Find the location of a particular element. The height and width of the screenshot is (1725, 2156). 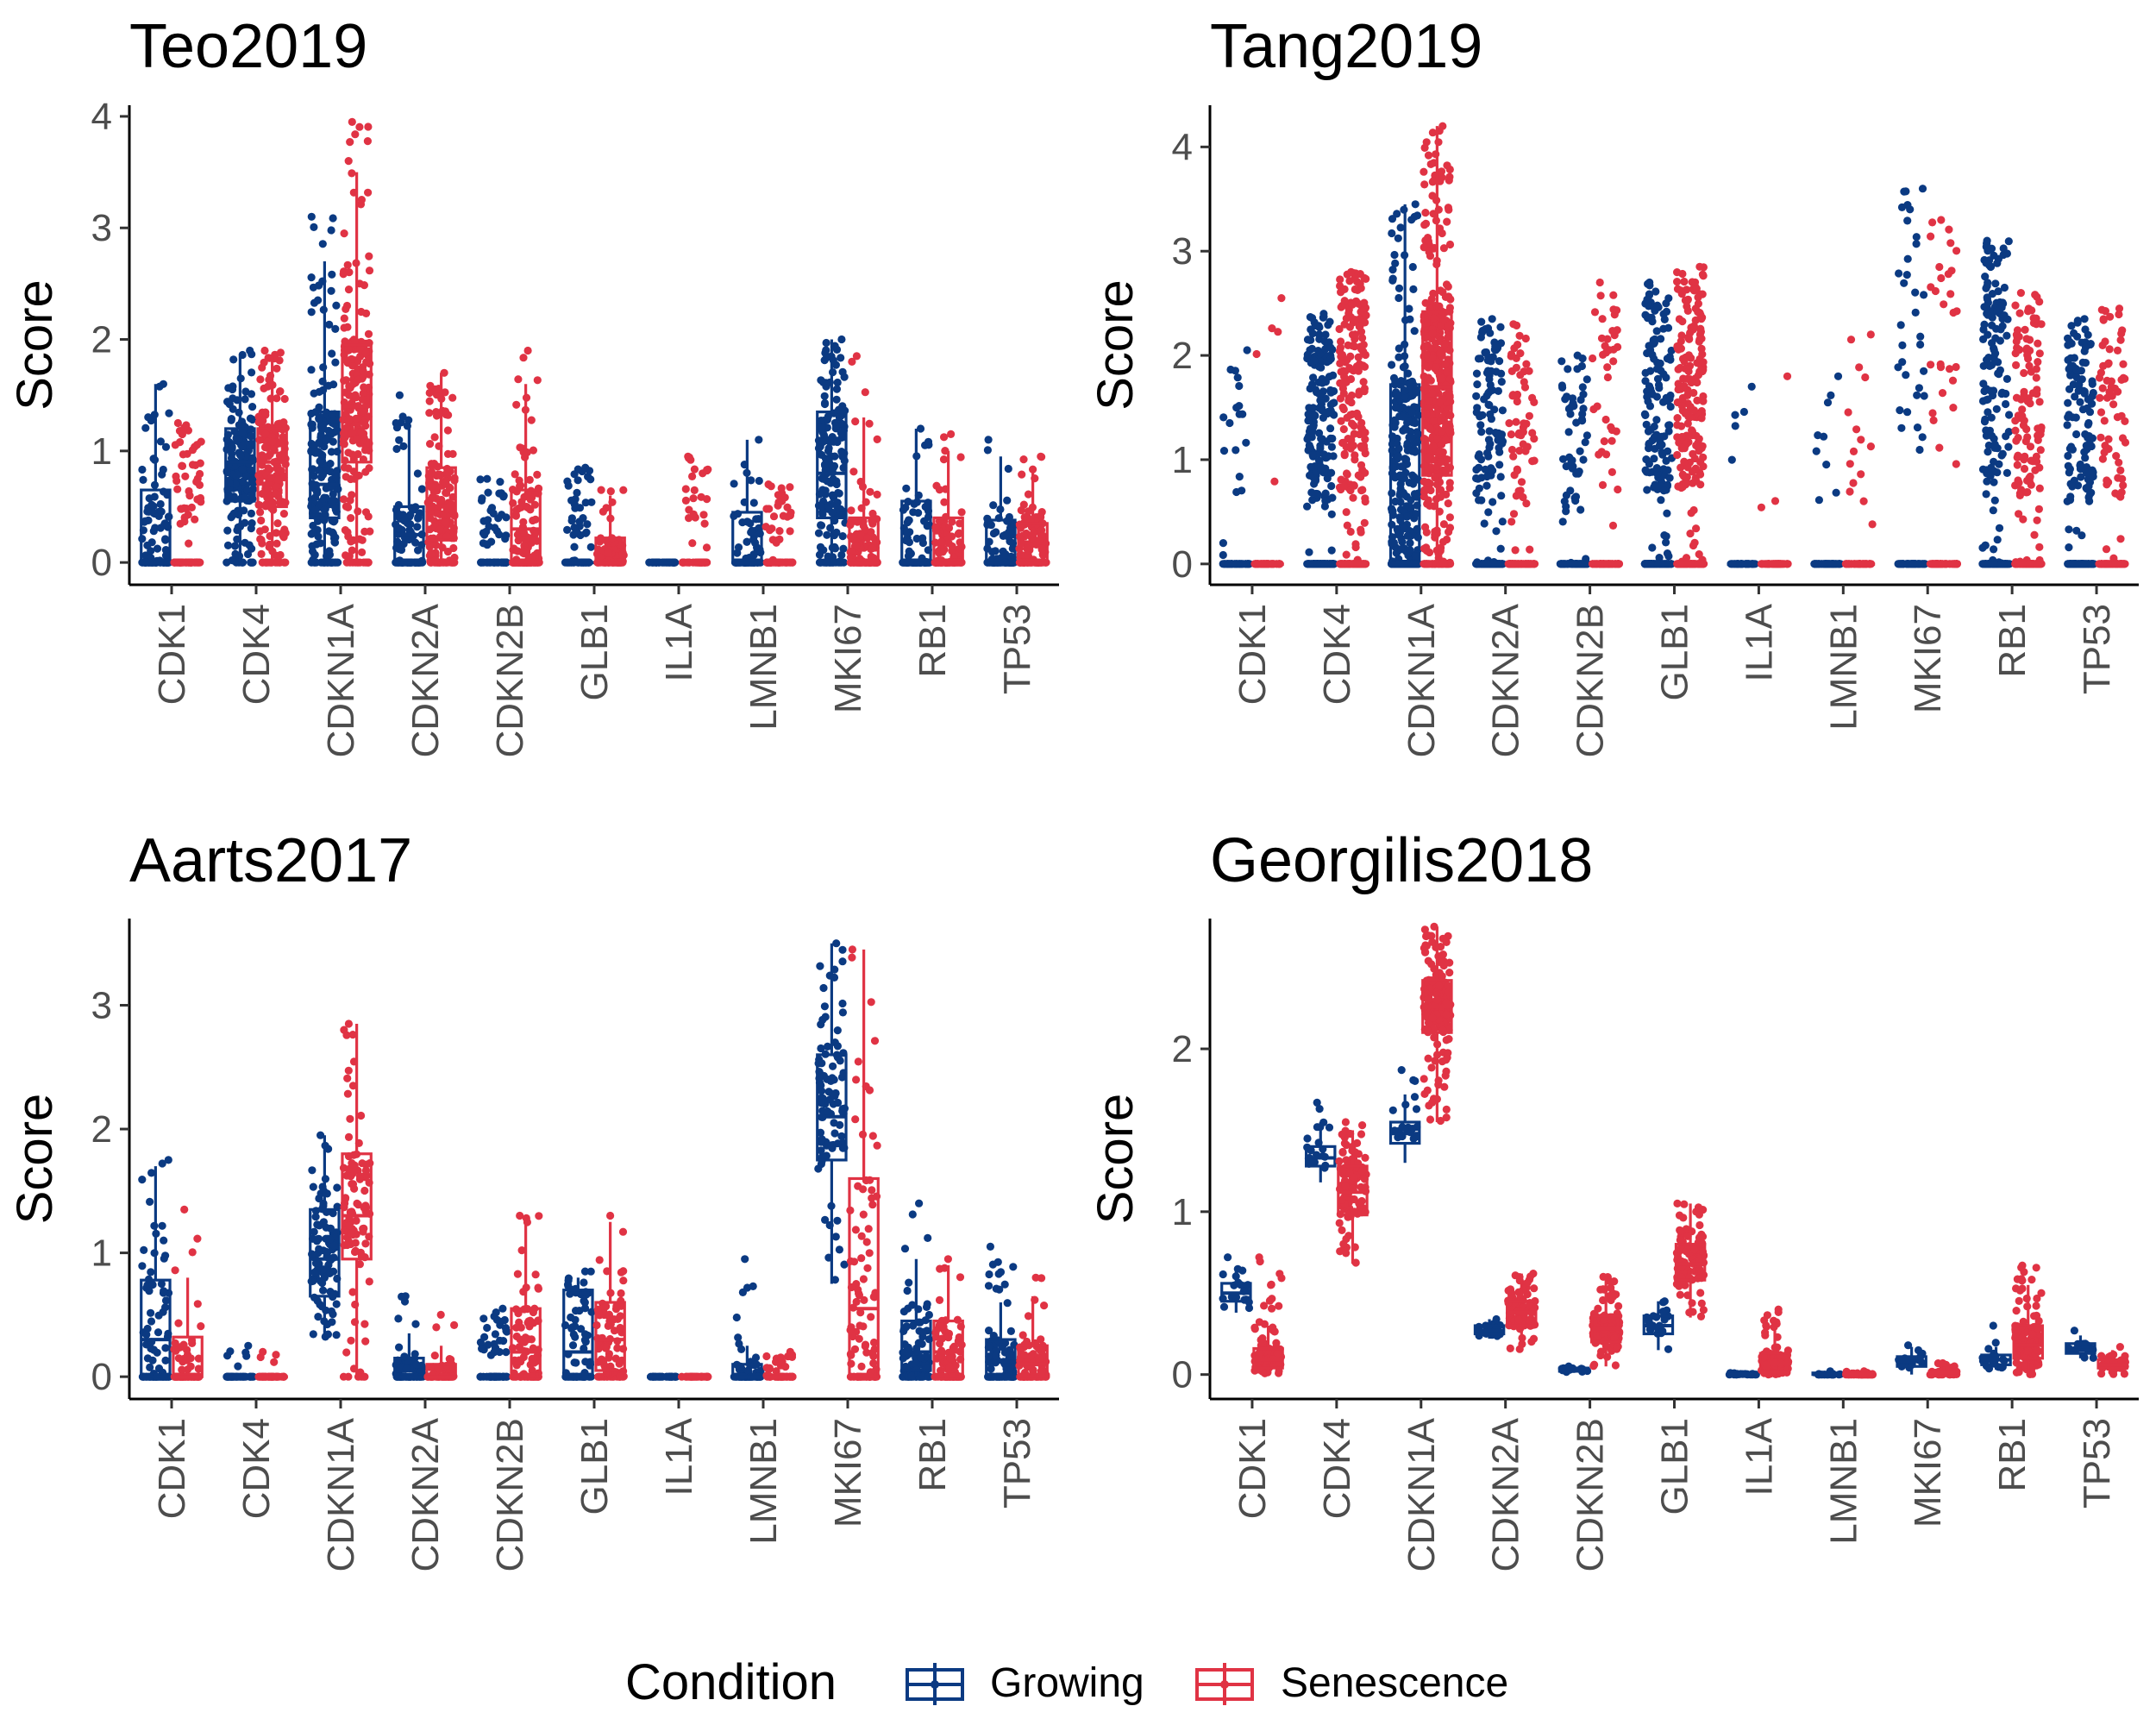

box-lmnb1-growing is located at coordinates (747, 502).